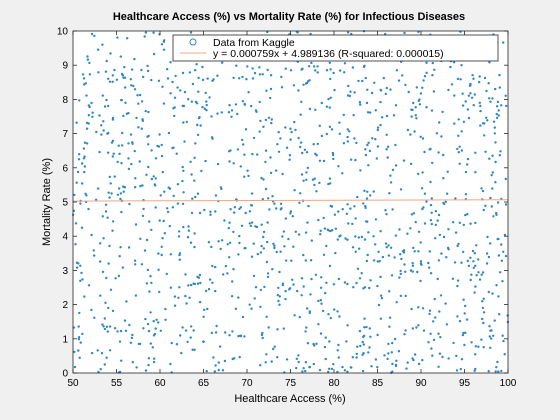  Describe the element at coordinates (290, 200) in the screenshot. I see `fit-line-layer` at that location.